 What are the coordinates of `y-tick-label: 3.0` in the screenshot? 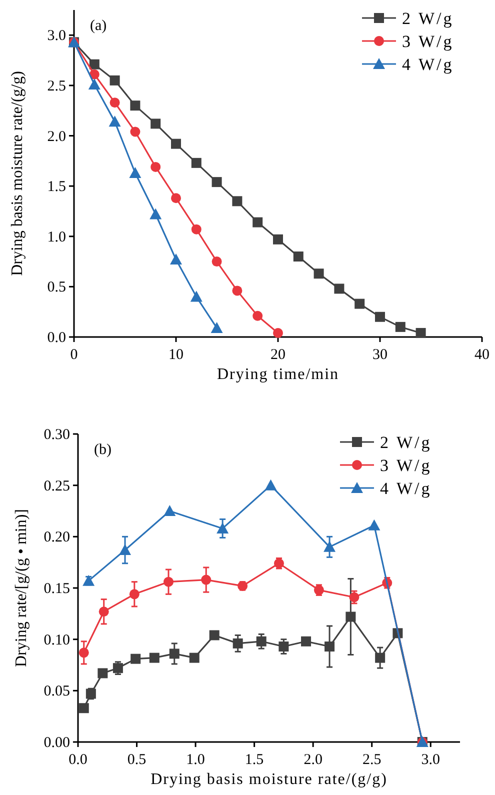 It's located at (56, 36).